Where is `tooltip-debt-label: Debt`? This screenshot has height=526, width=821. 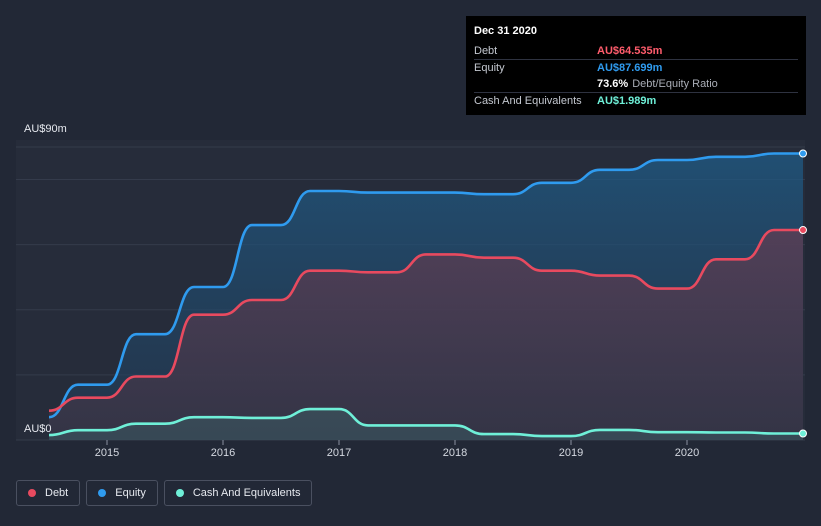
tooltip-debt-label: Debt is located at coordinates (486, 51).